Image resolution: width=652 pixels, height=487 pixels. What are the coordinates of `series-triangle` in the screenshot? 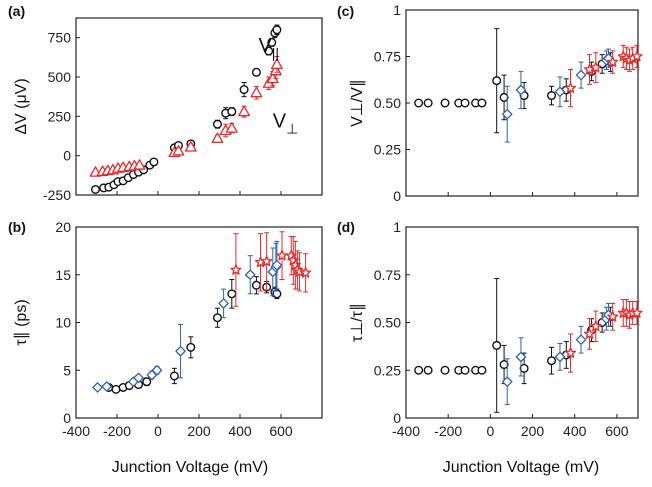 It's located at (186, 116).